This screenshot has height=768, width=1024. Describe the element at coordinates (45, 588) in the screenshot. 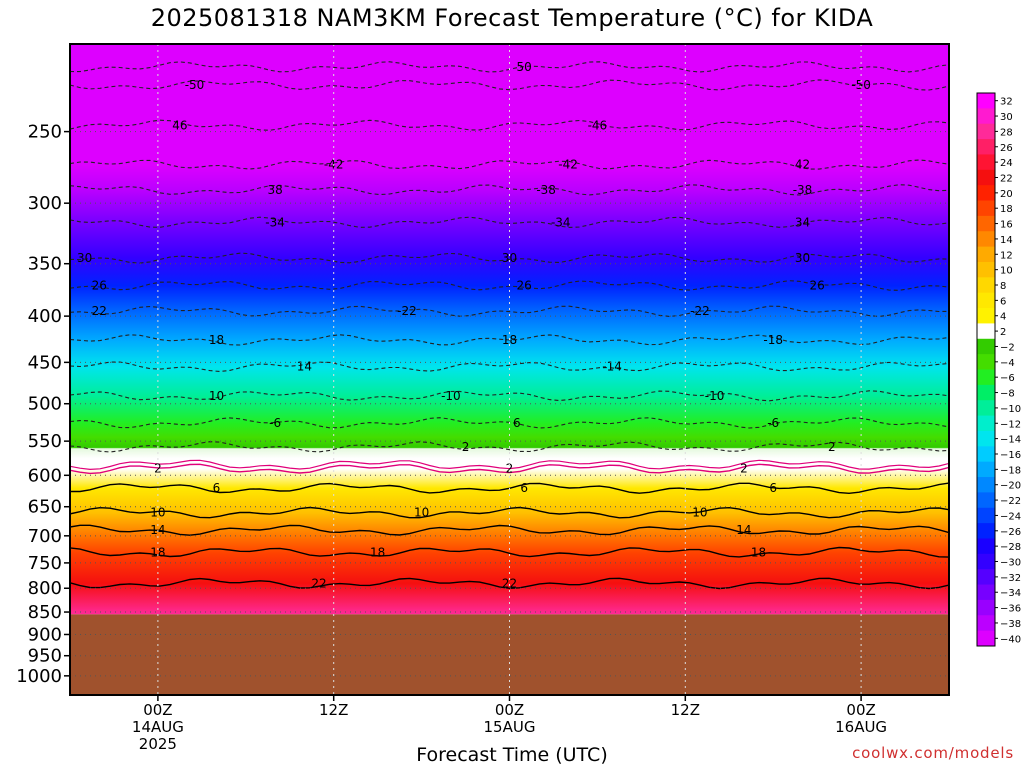

I see `y-tick-label: 800` at that location.